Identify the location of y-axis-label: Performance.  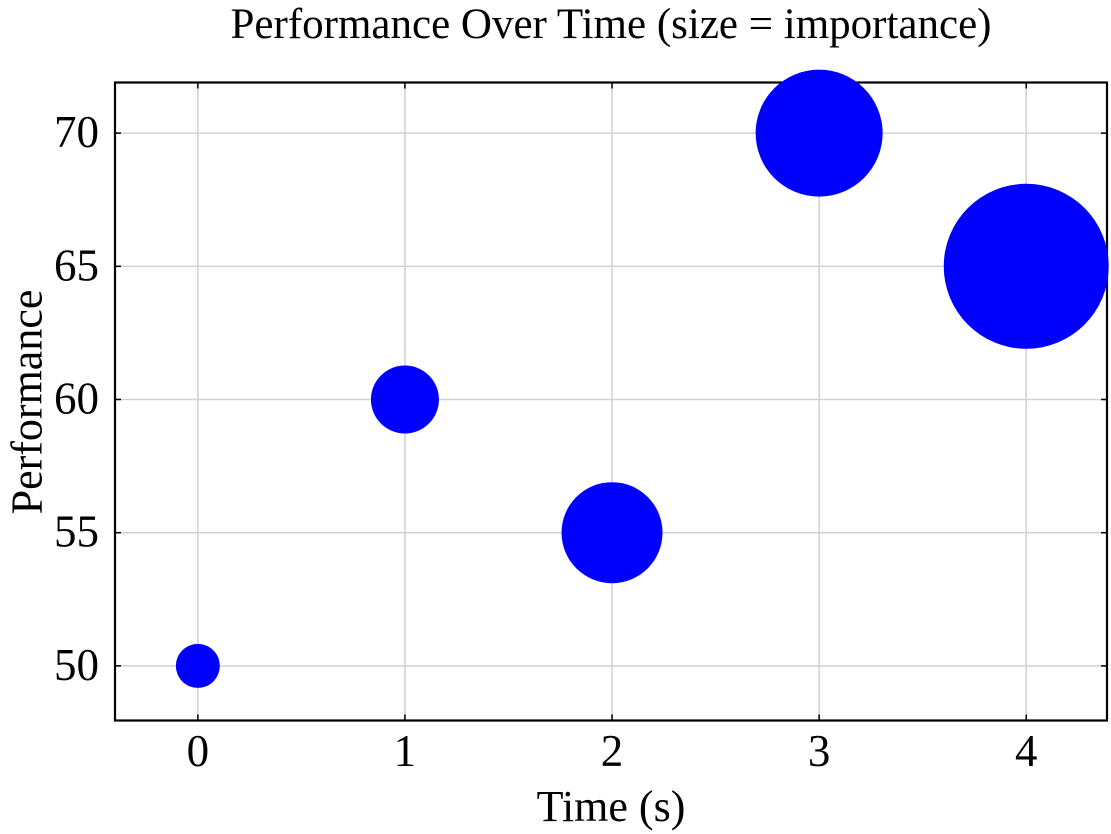
(27, 402).